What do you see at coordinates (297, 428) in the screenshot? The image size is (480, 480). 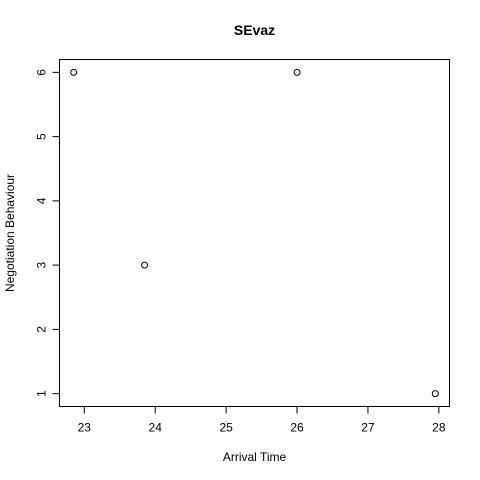 I see `x-tick-label: 26` at bounding box center [297, 428].